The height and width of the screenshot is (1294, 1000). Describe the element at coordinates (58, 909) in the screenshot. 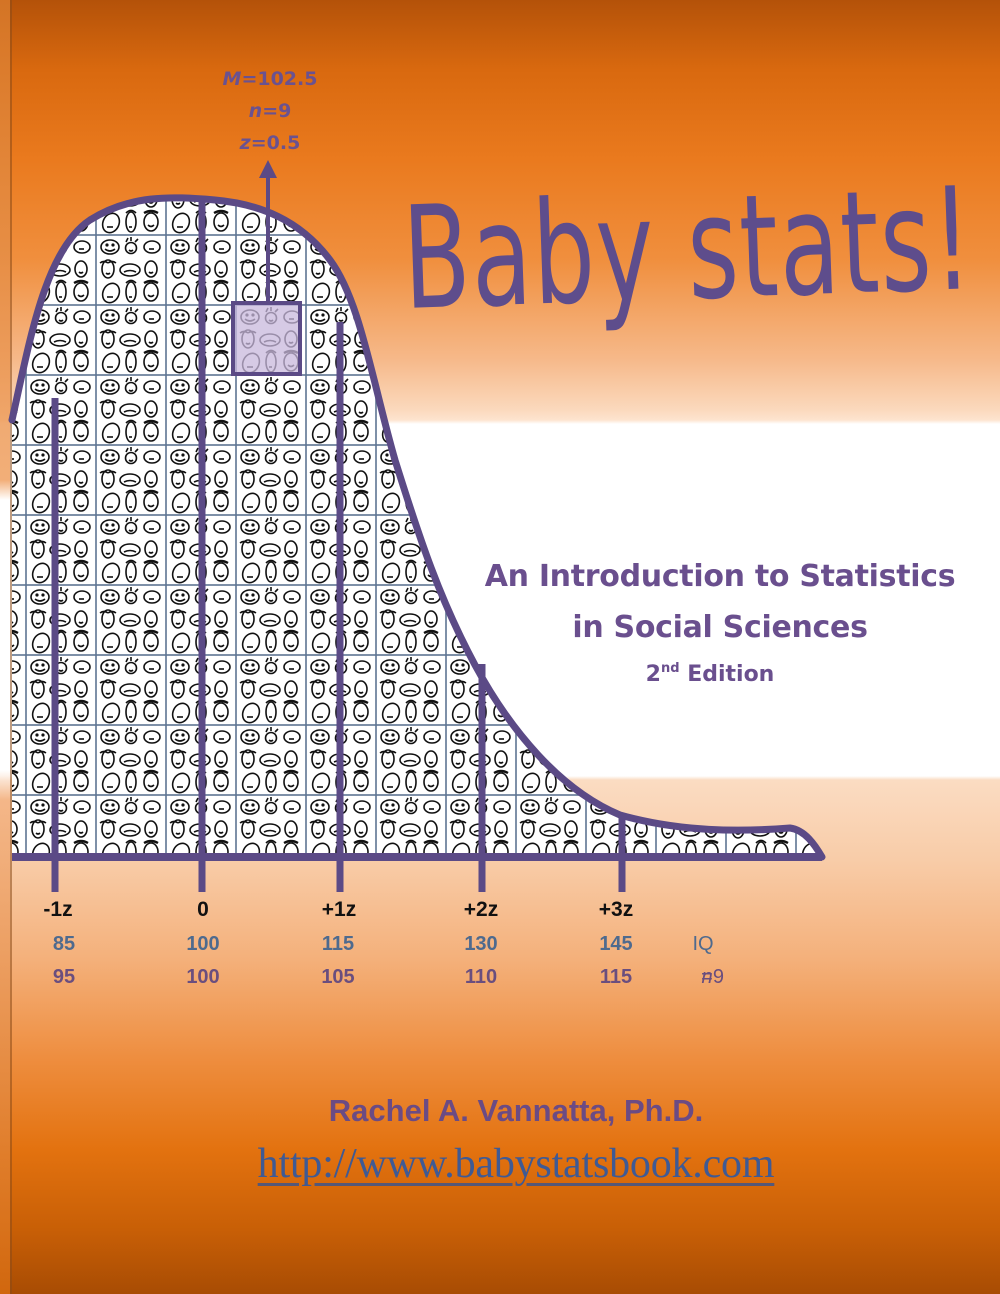

I see `z-label: -1z` at that location.